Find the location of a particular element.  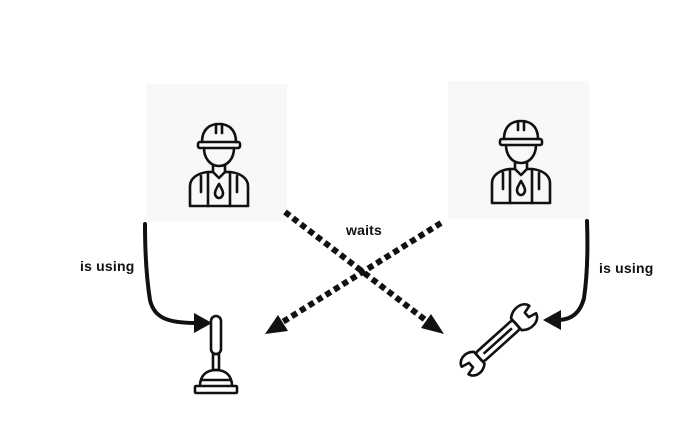

uses-arrowhead-right is located at coordinates (552, 320).